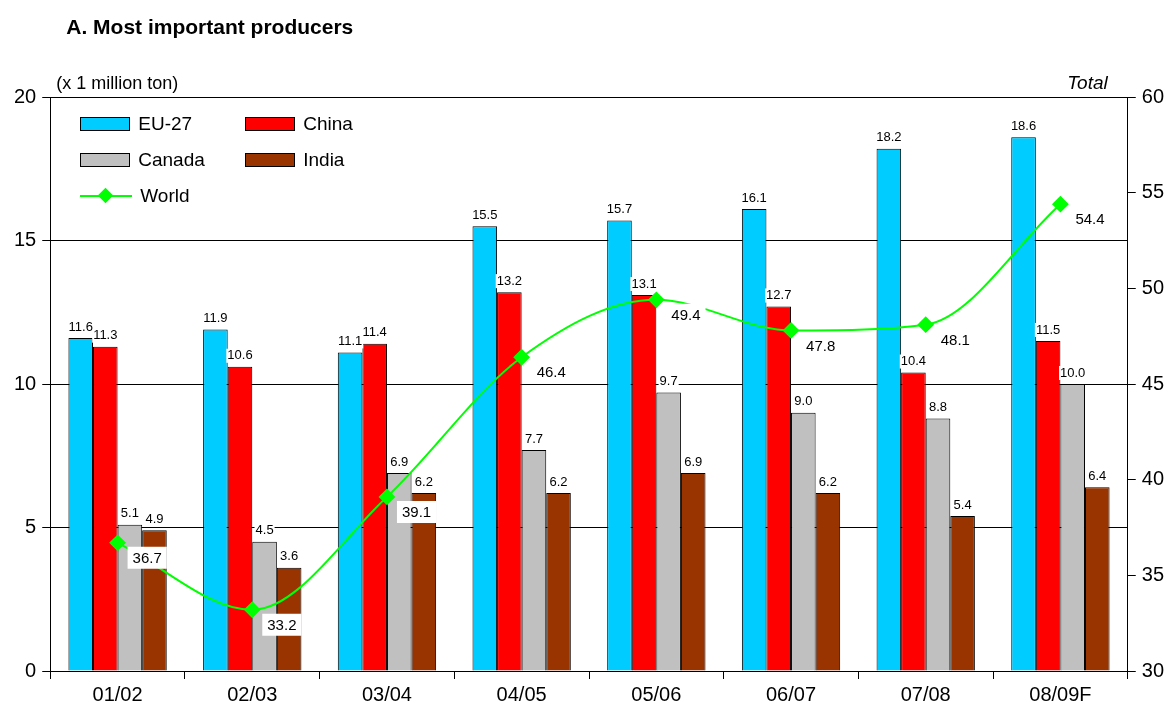 This screenshot has width=1174, height=713. Describe the element at coordinates (1152, 669) in the screenshot. I see `y2-tick-label: 30` at that location.